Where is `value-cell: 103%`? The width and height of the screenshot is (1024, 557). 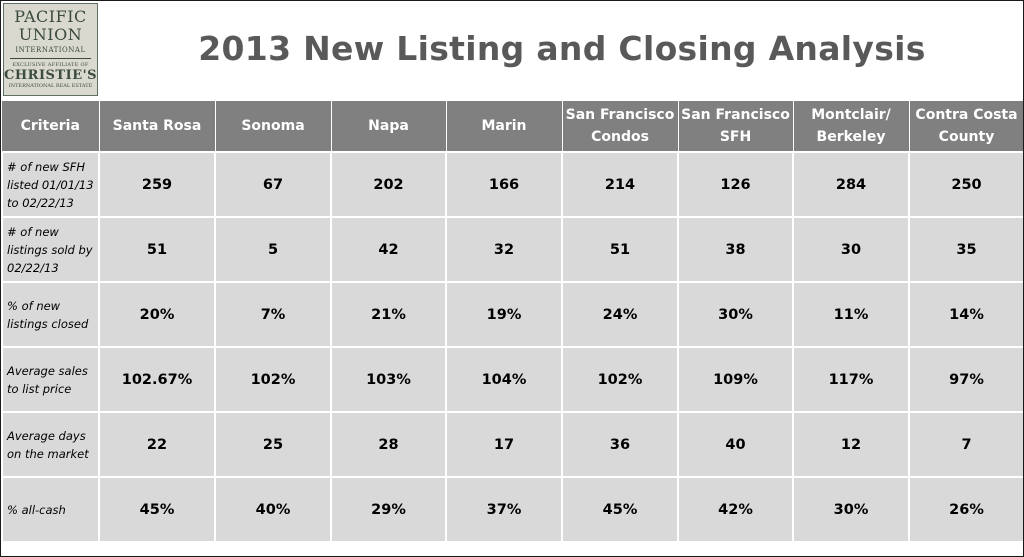
value-cell: 103% is located at coordinates (388, 379).